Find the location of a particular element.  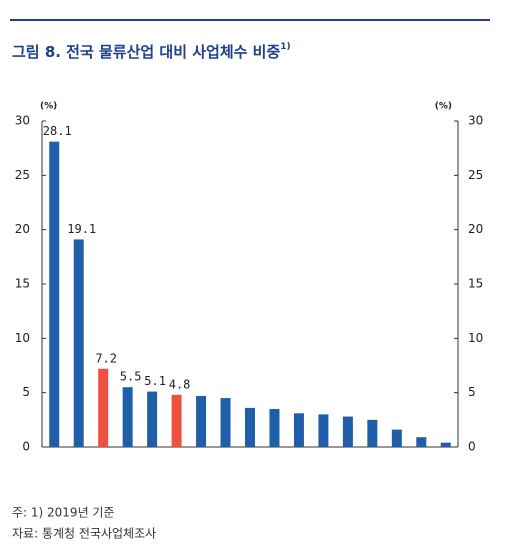

footnote: 주: 1) 2019년 기준 is located at coordinates (63, 513).